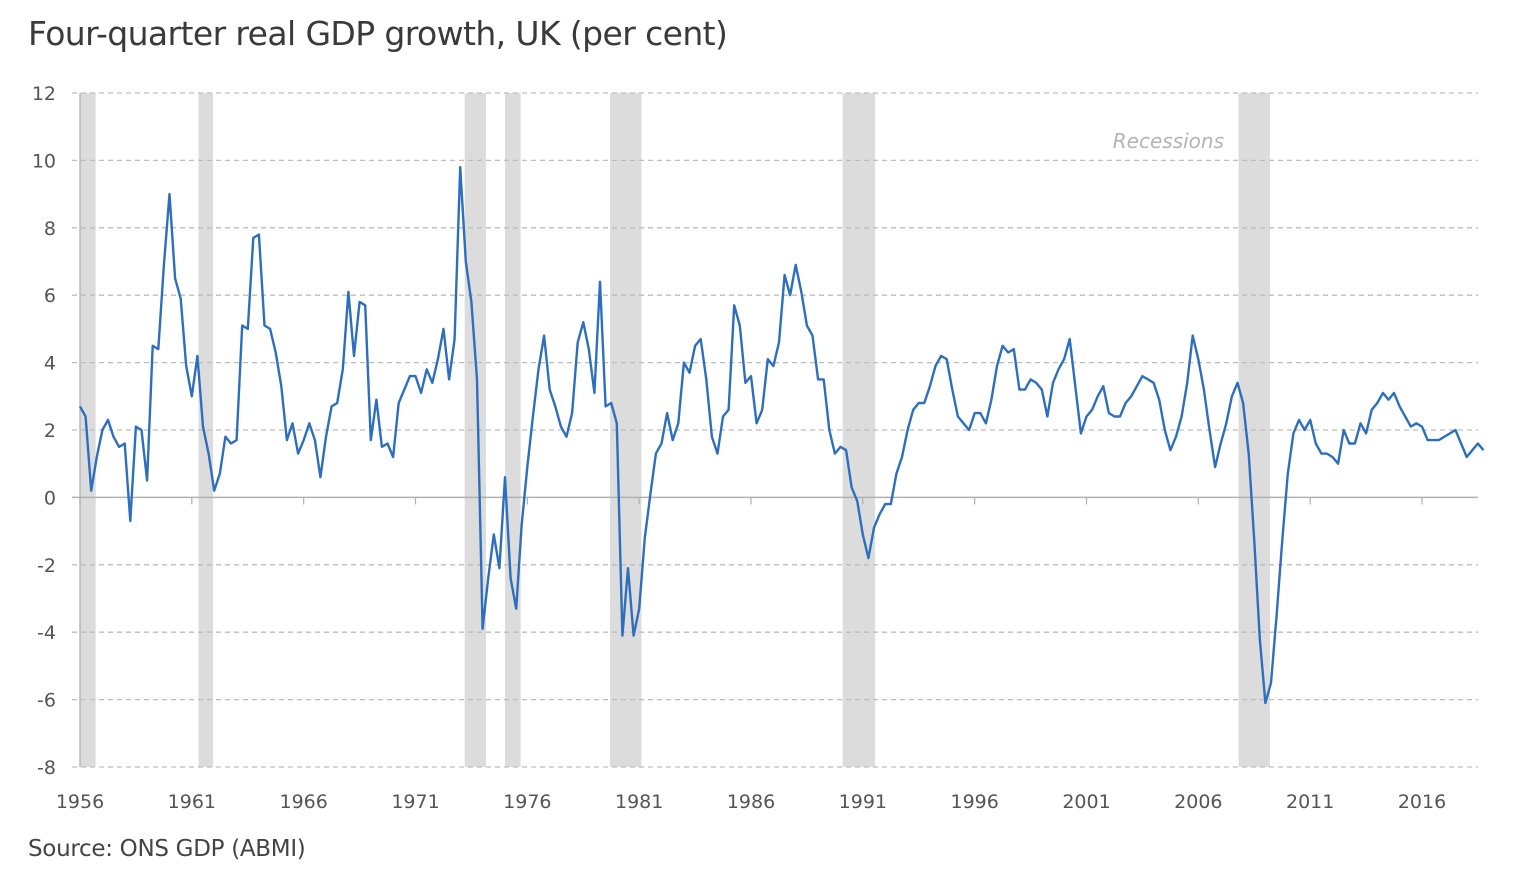 This screenshot has width=1516, height=884. Describe the element at coordinates (46, 633) in the screenshot. I see `y-tick-label: -4` at that location.